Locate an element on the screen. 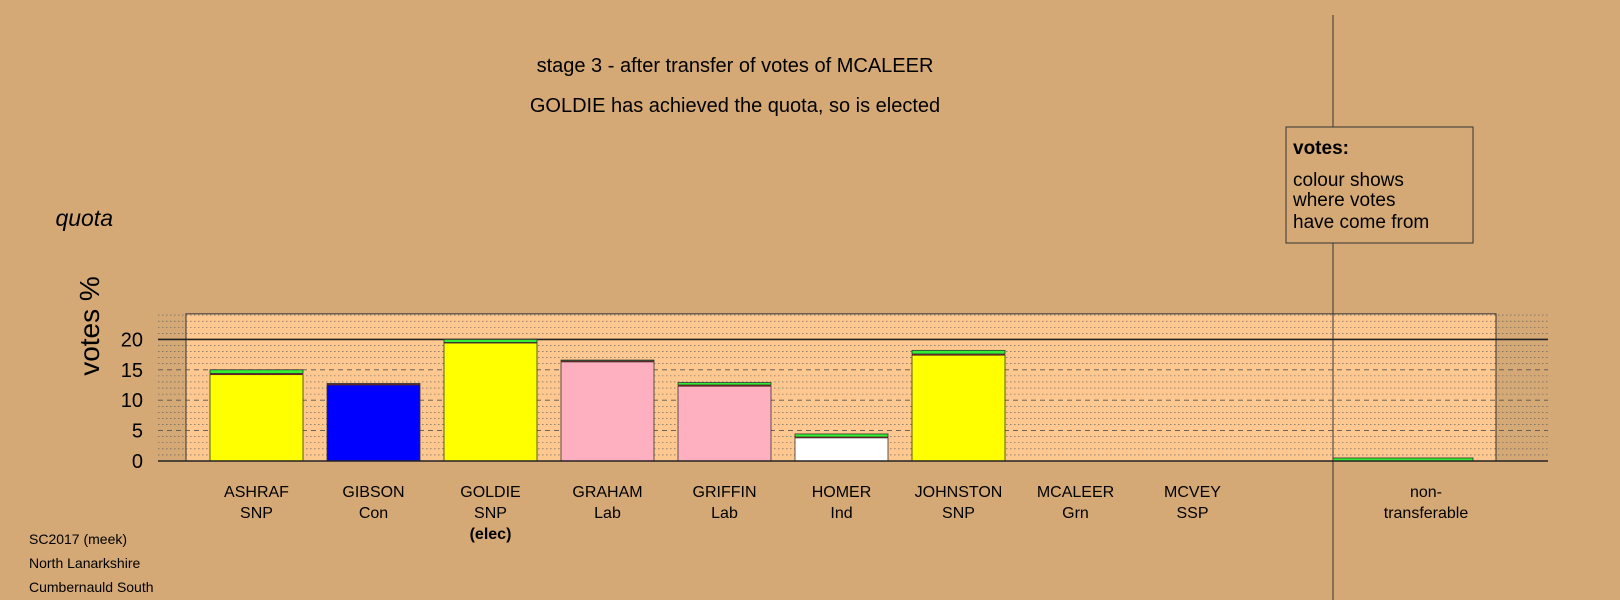 The height and width of the screenshot is (600, 1620). candidate-party: Con is located at coordinates (373, 513).